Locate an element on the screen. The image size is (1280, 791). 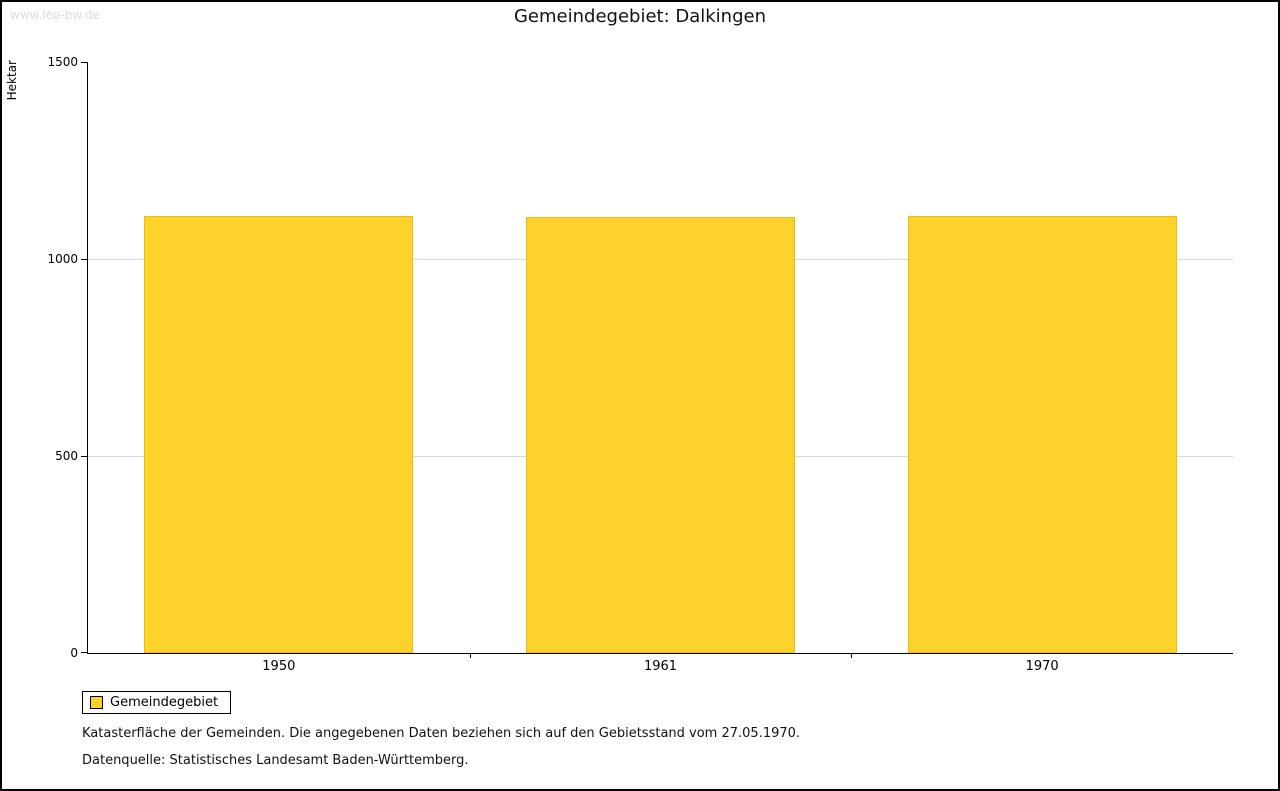
y-tick-label: 1500 is located at coordinates (62, 62).